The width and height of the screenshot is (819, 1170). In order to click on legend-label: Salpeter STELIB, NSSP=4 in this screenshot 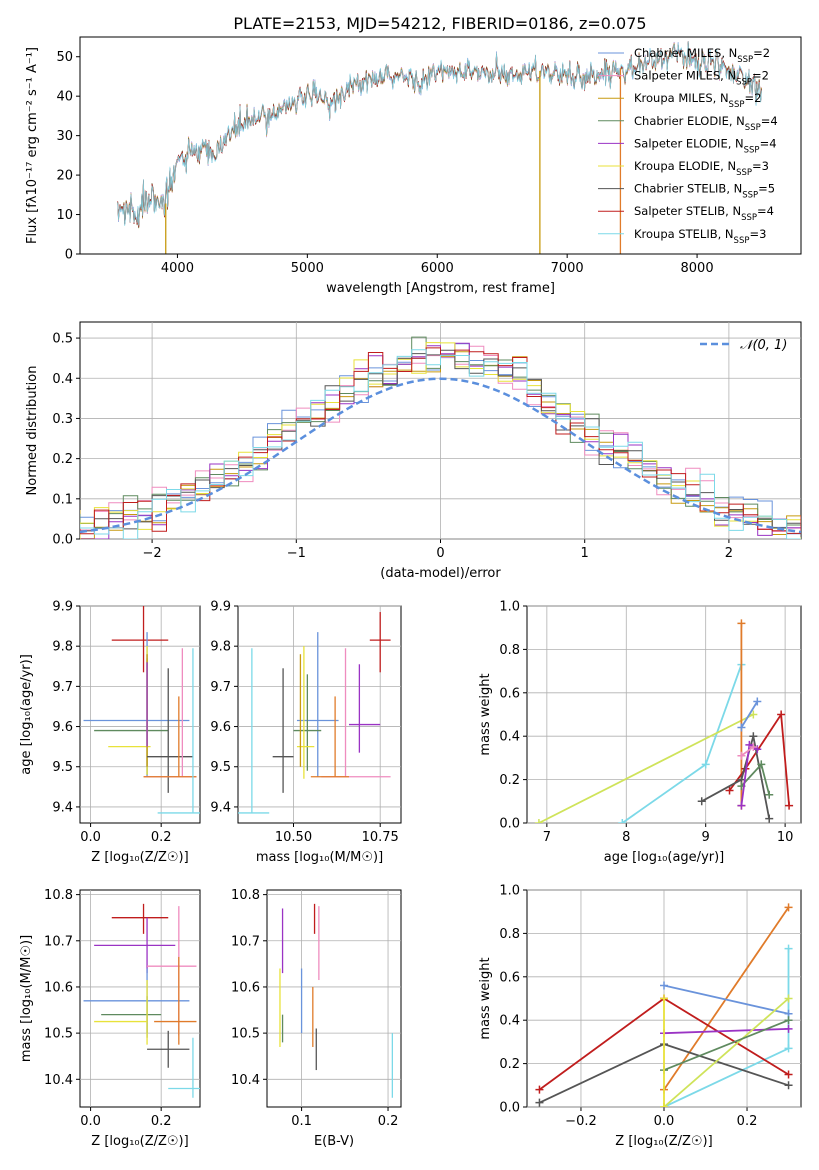, I will do `click(704, 213)`.